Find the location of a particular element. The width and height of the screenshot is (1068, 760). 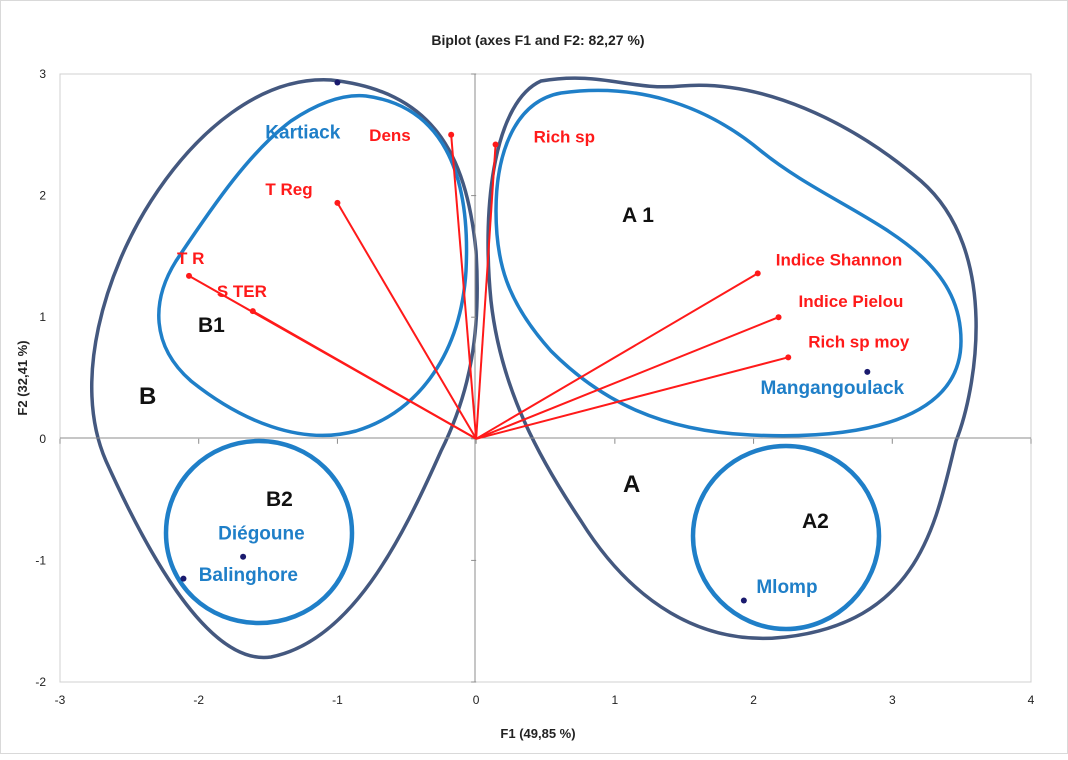

x-tick-label: -1 is located at coordinates (337, 700).